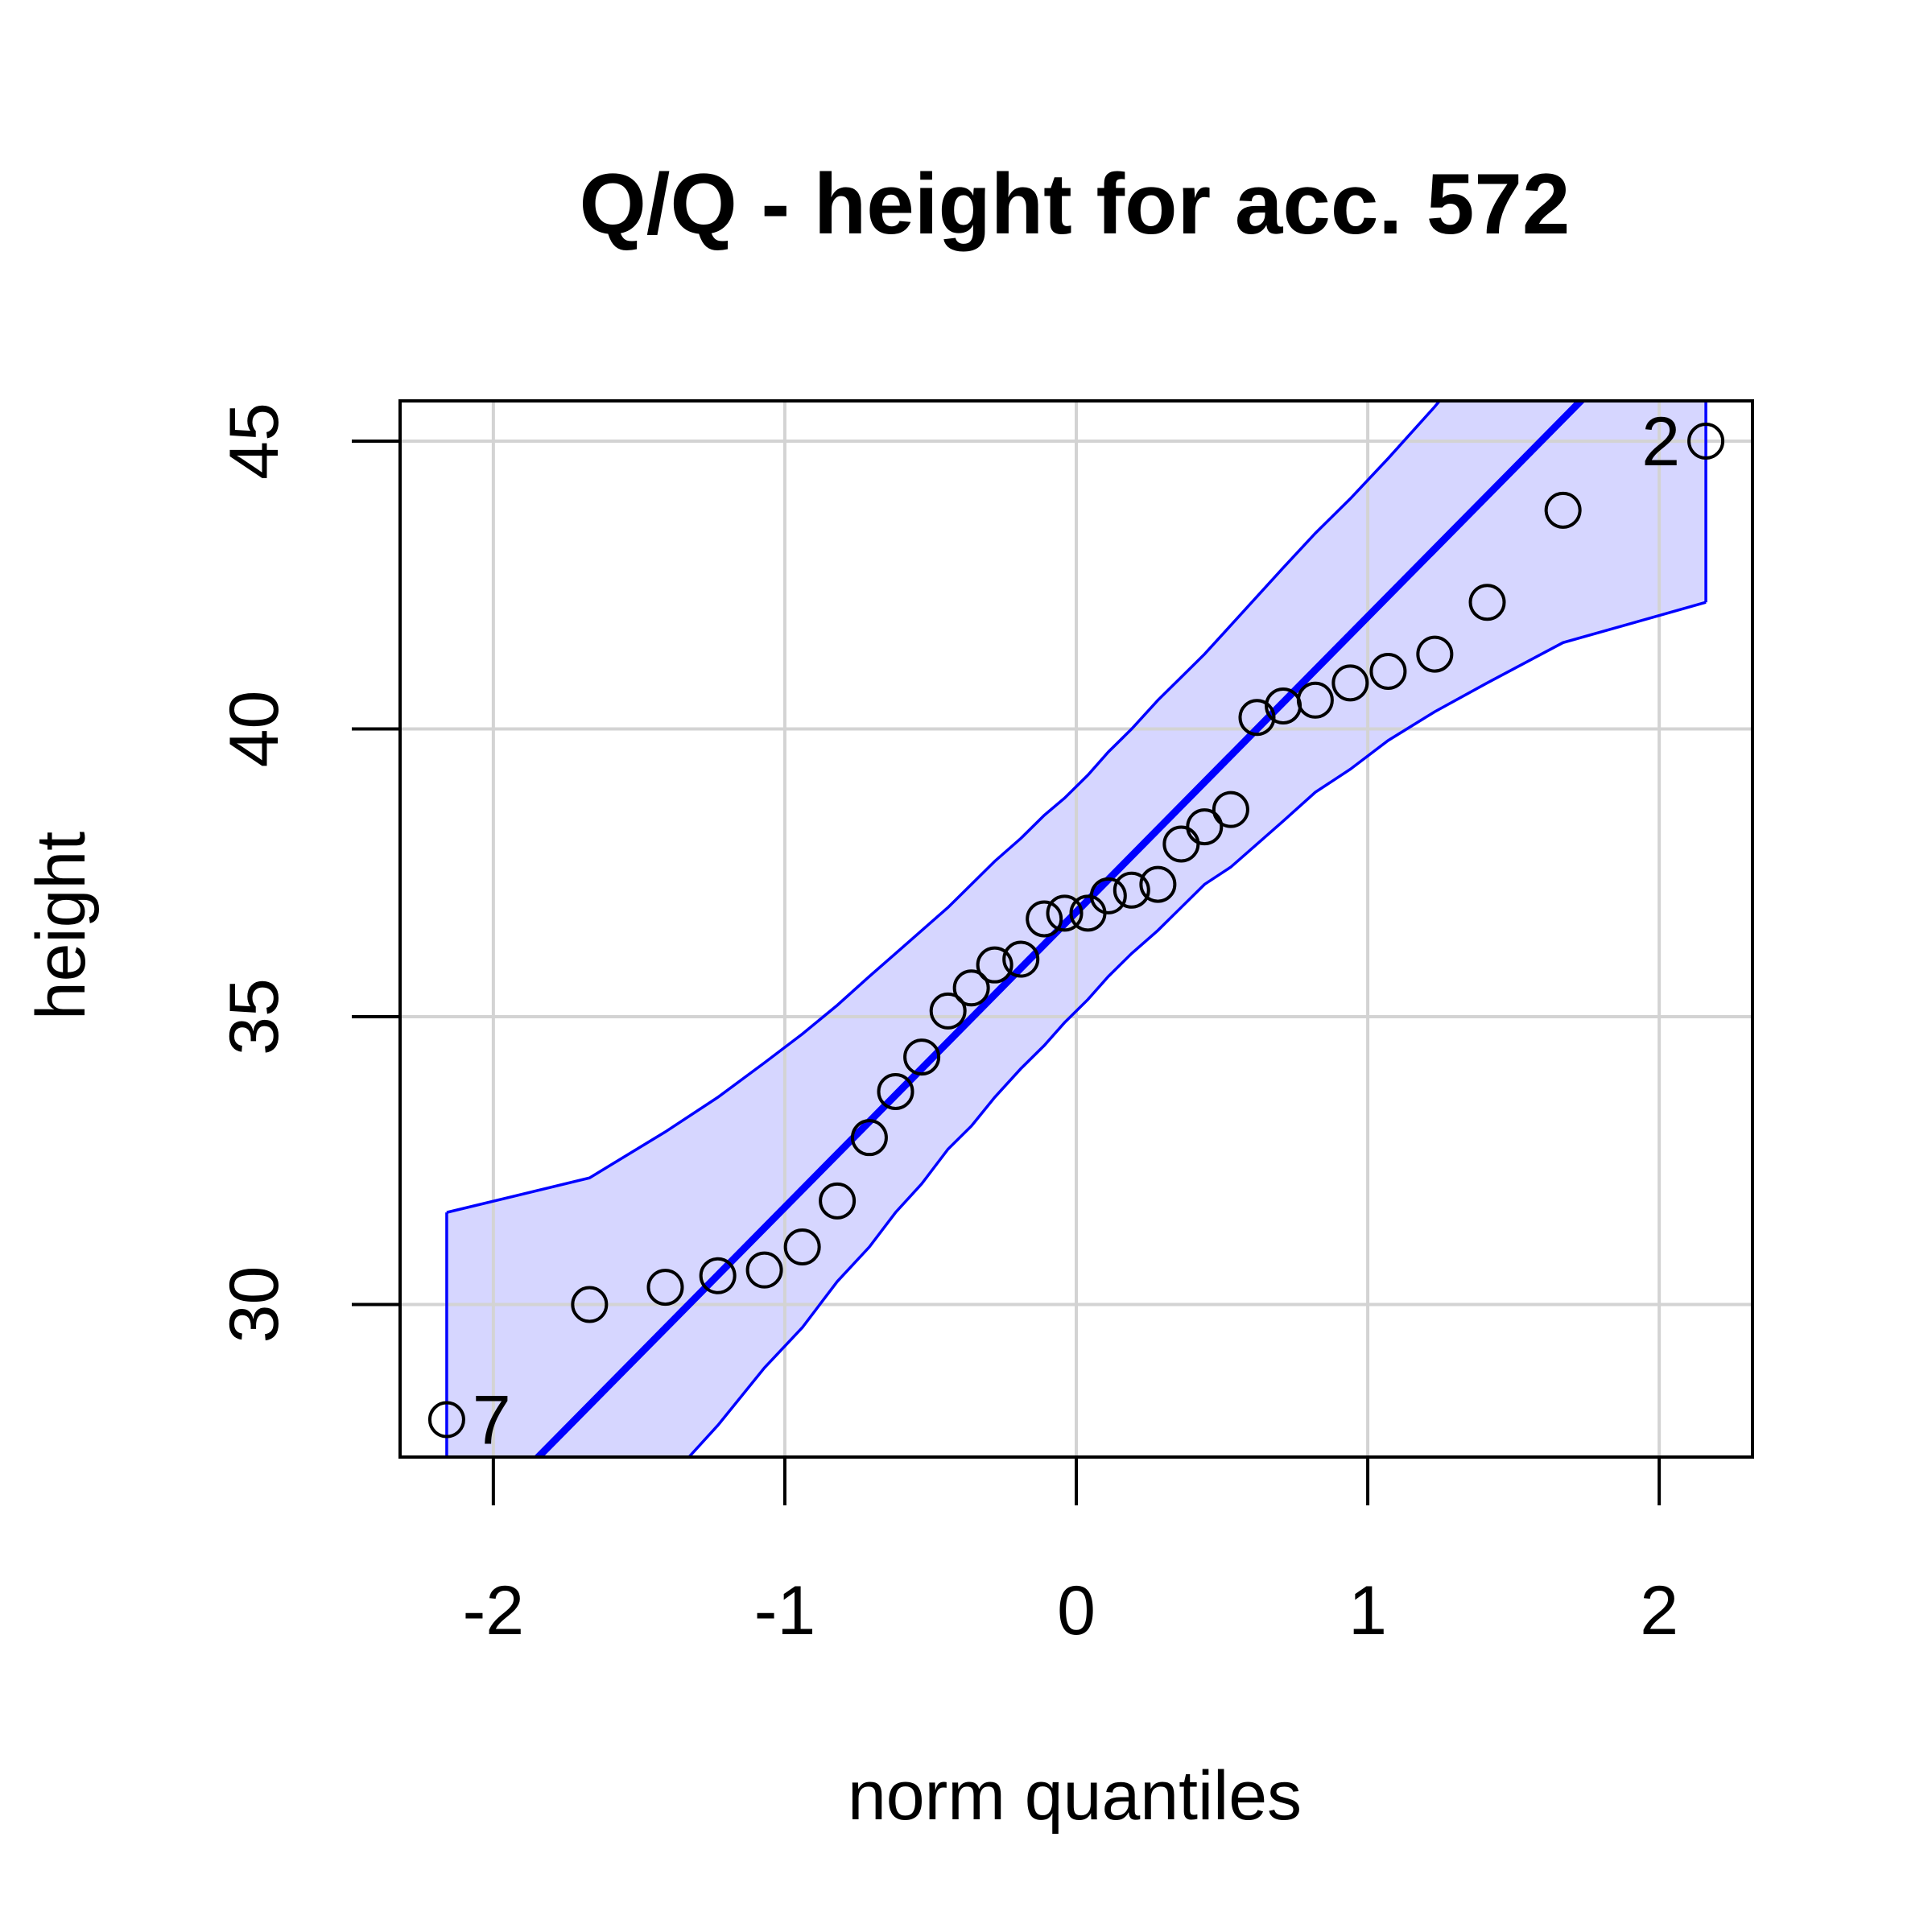 The image size is (1932, 1932). I want to click on x-tick-label: -2, so click(493, 1610).